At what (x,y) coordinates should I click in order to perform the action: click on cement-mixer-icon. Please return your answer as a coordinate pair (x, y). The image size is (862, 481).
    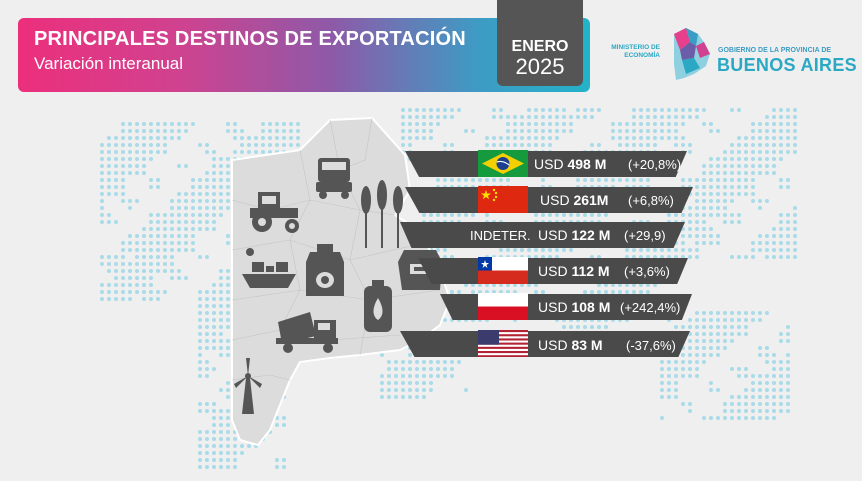
    Looking at the image, I should click on (307, 332).